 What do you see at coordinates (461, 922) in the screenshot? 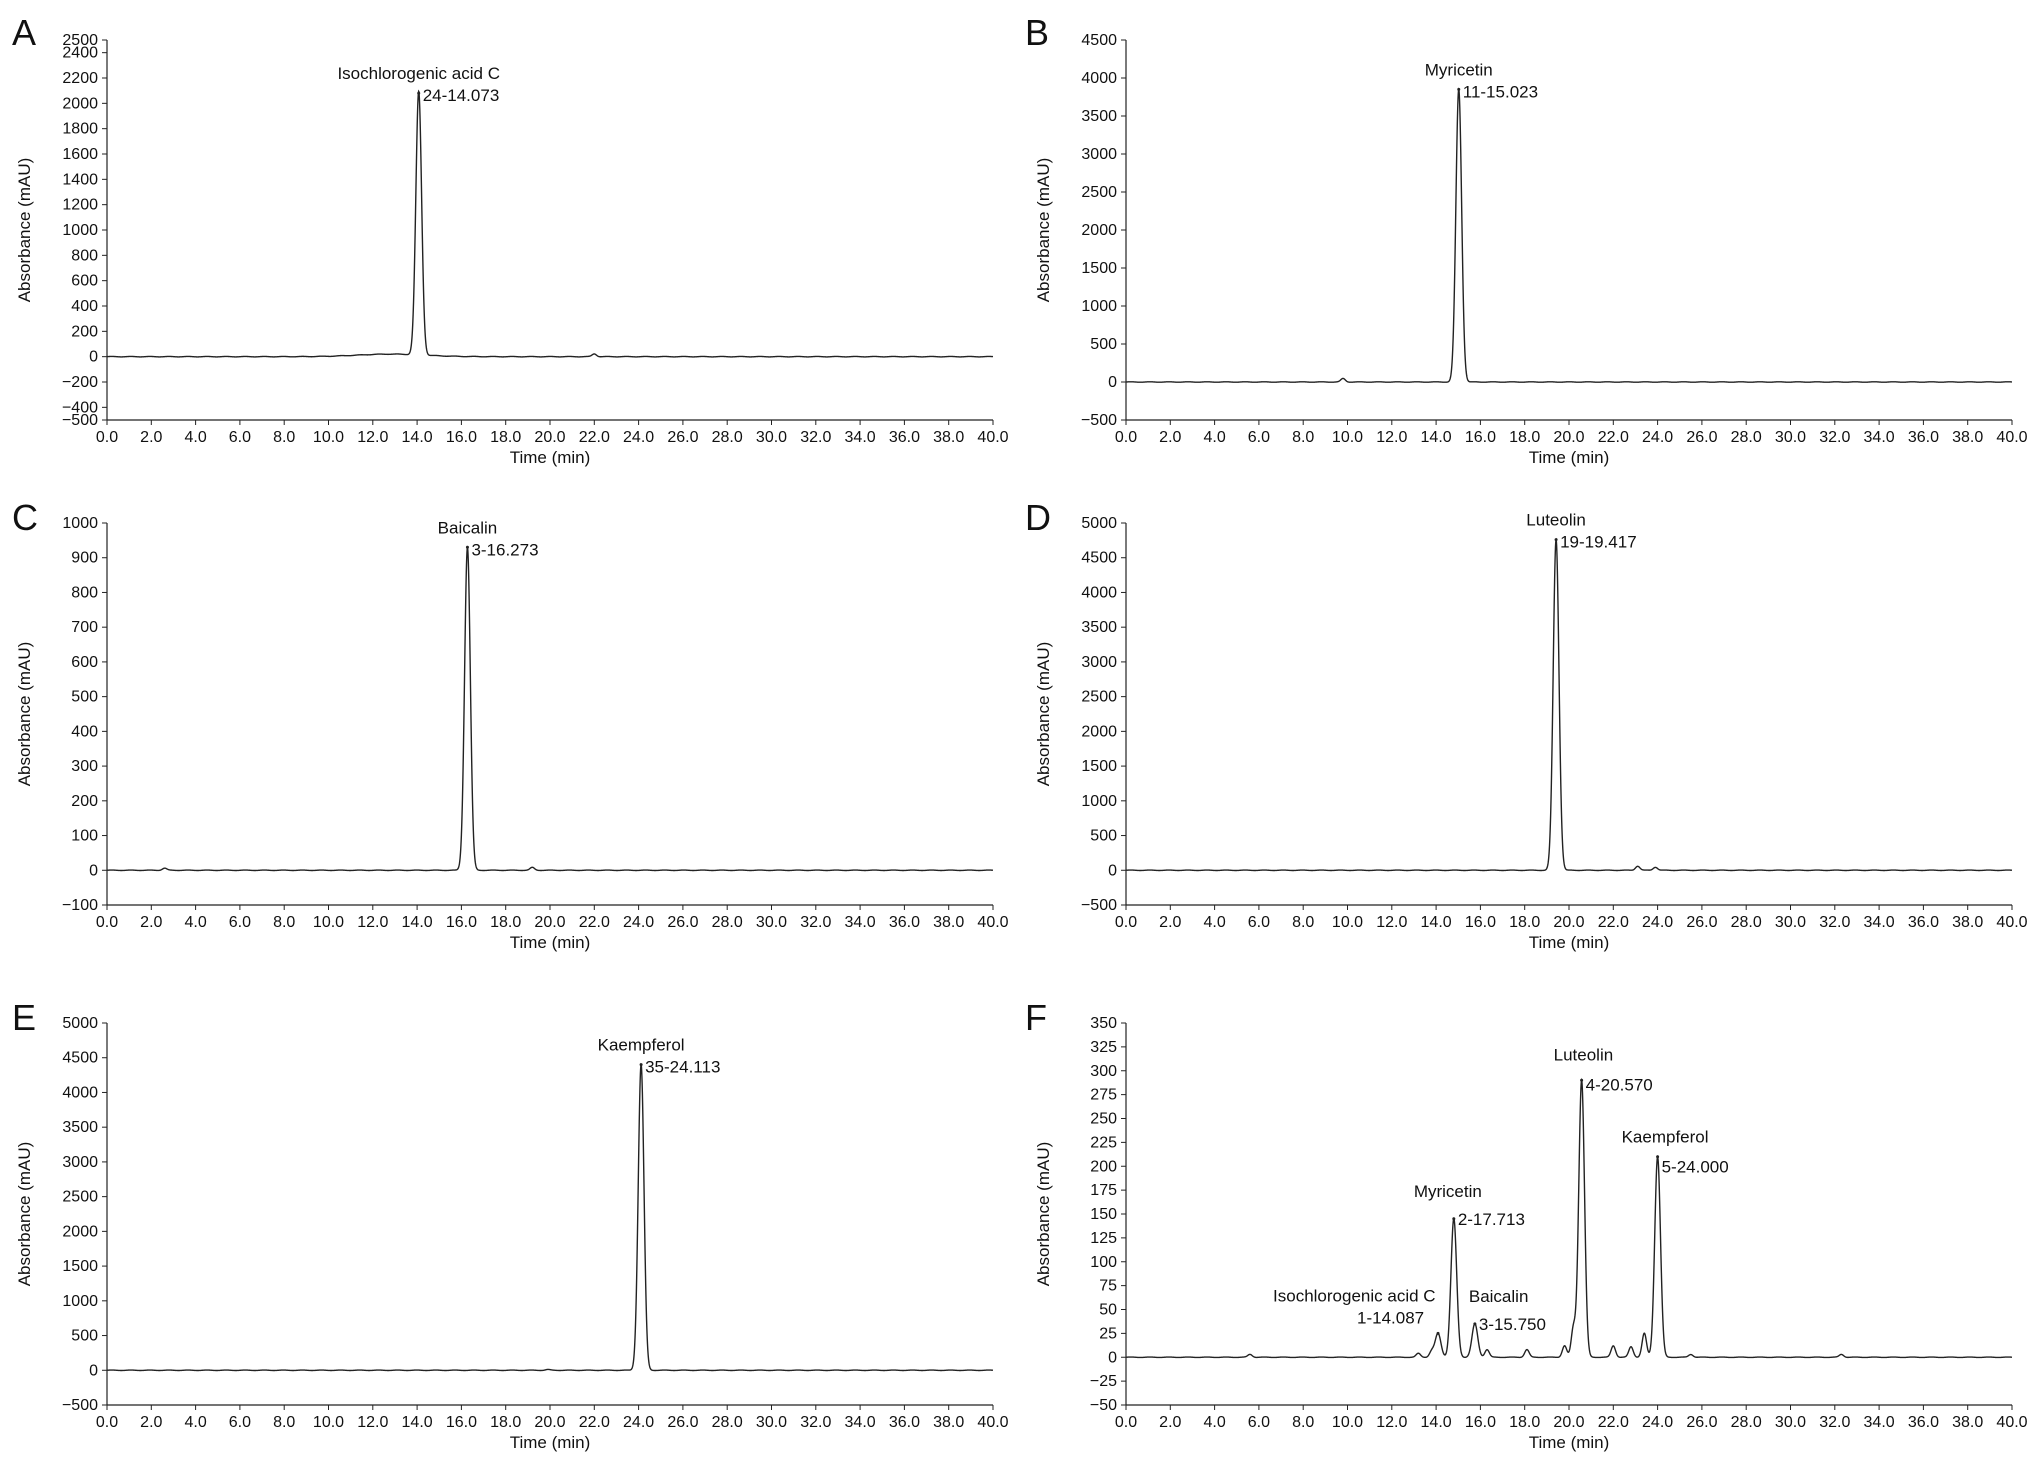
I see `x-tick-label: 16.0` at bounding box center [461, 922].